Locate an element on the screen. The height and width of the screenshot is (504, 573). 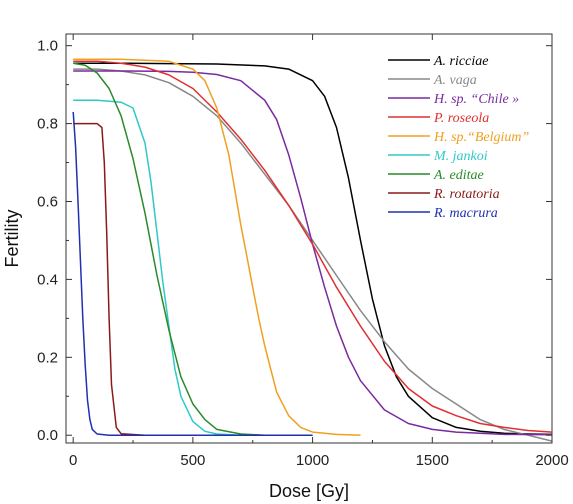
x-tick-label: 2000 is located at coordinates (551, 460).